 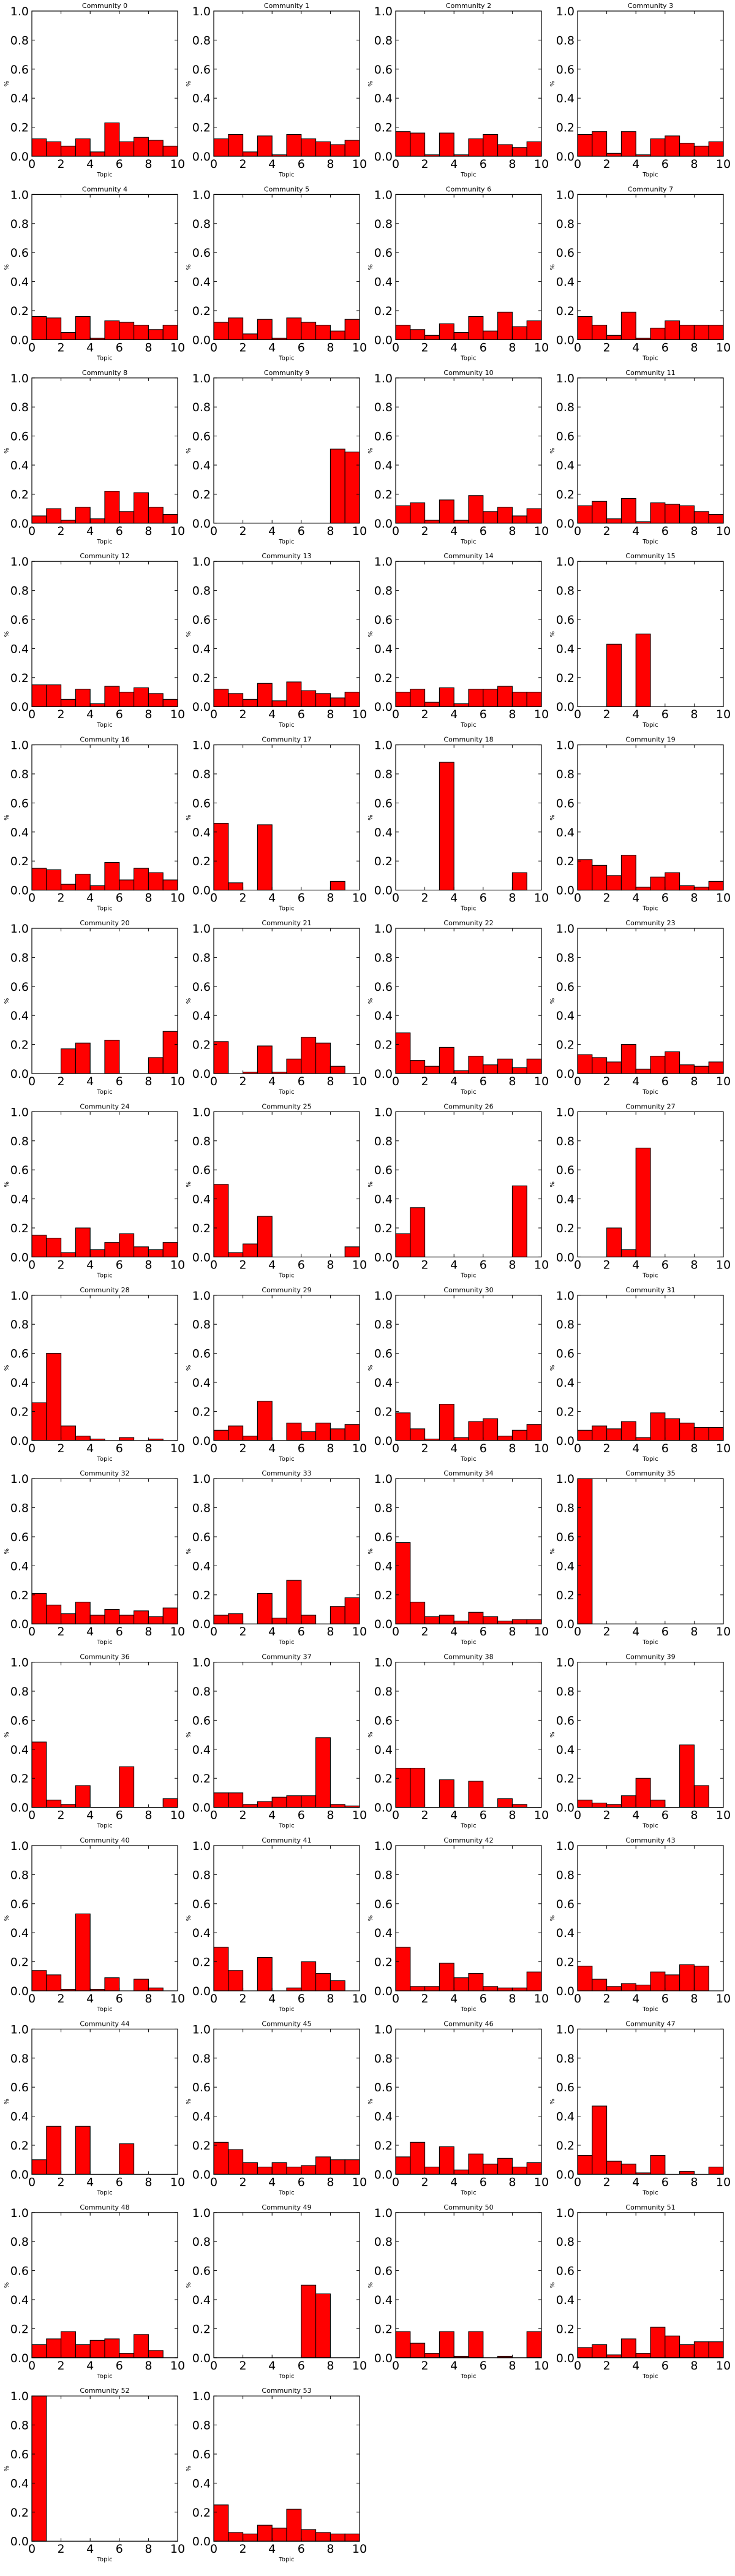 What do you see at coordinates (650, 189) in the screenshot?
I see `panel-title: Community 7` at bounding box center [650, 189].